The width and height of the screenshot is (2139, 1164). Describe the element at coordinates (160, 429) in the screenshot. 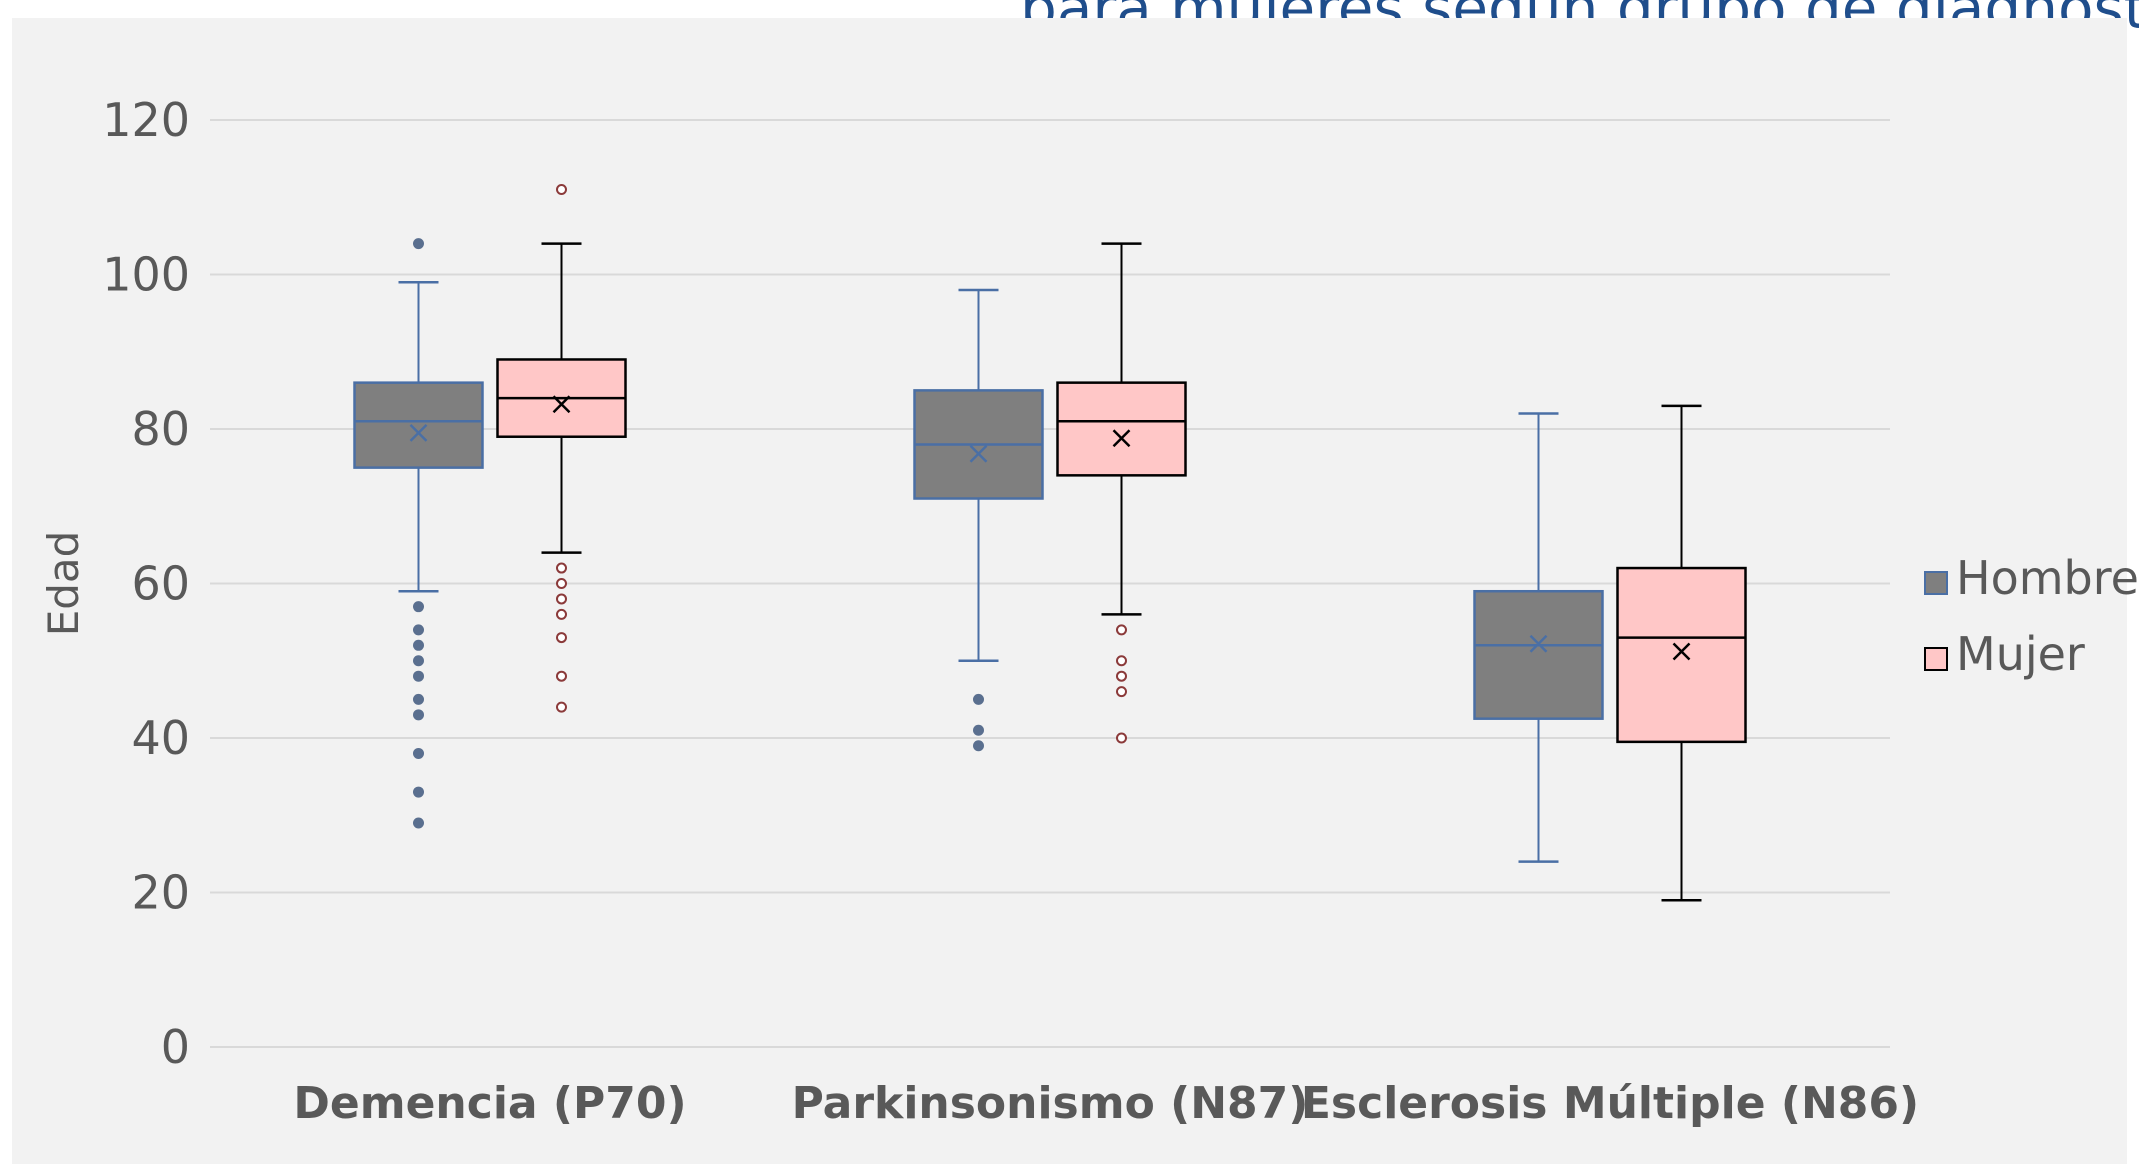

I see `y-tick-label: 80` at that location.